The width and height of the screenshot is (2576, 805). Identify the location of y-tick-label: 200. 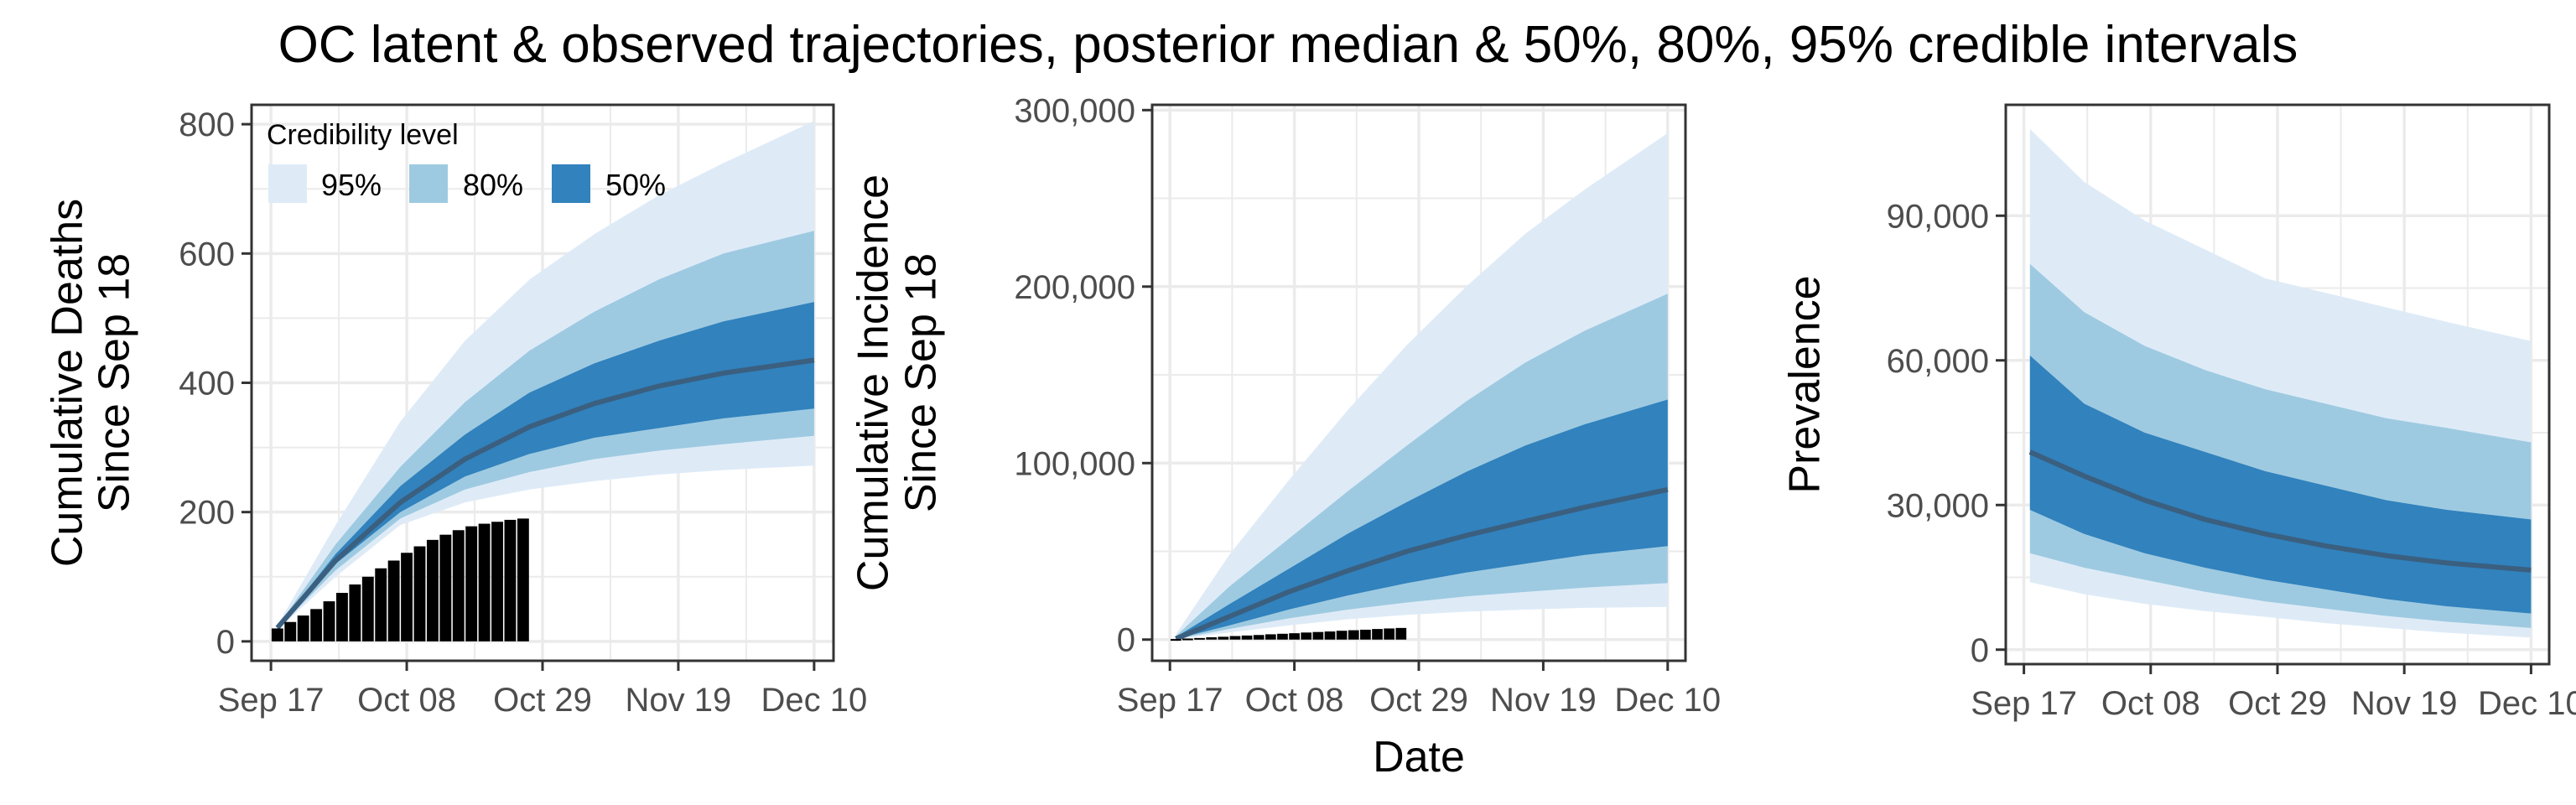
(207, 513).